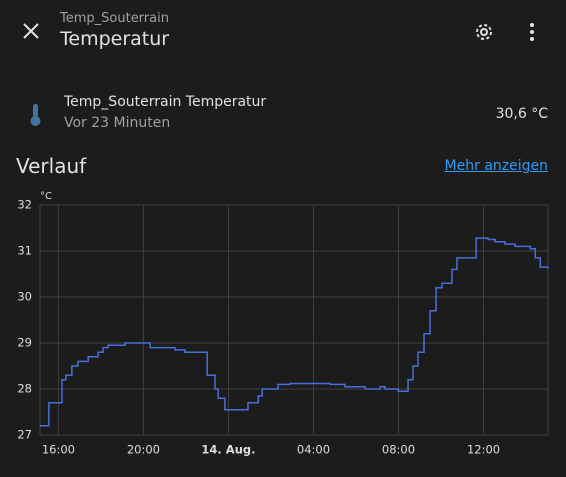 The height and width of the screenshot is (477, 566). Describe the element at coordinates (228, 450) in the screenshot. I see `x-tick-label: 14. Aug.` at that location.